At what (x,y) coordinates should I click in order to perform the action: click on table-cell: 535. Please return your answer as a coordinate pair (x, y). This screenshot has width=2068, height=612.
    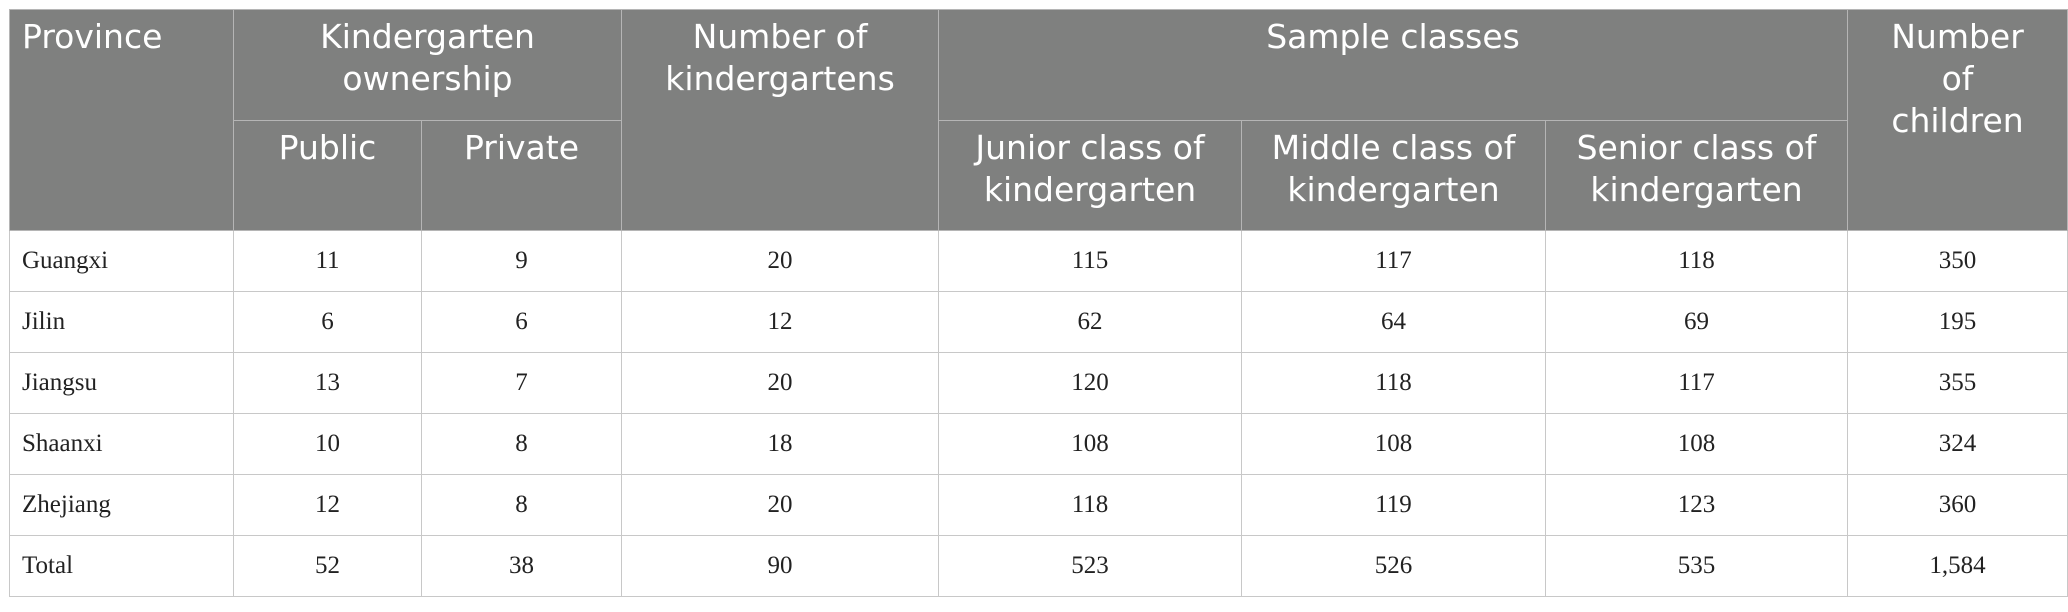
    Looking at the image, I should click on (1697, 566).